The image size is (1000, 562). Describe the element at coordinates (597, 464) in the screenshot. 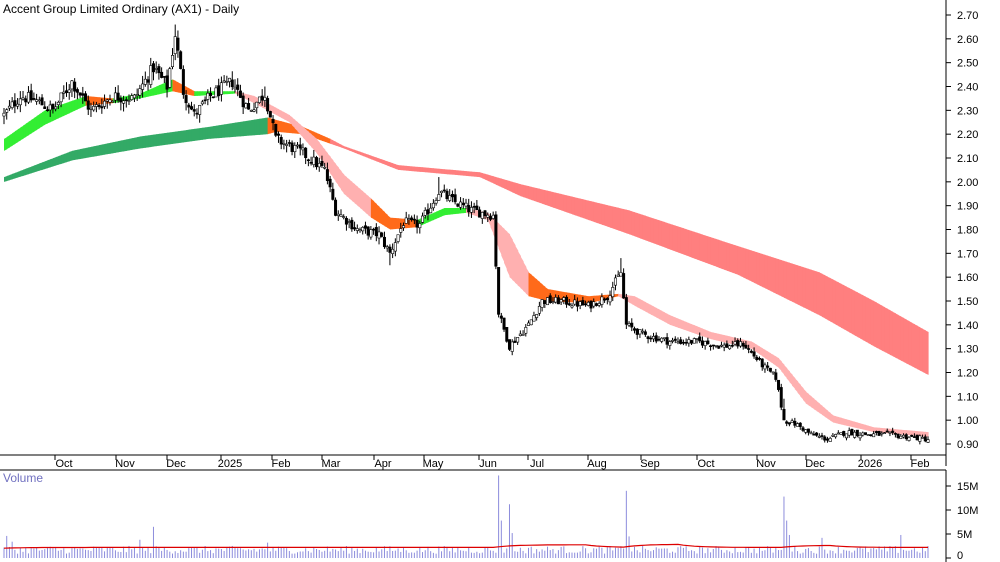

I see `price-x-tick-label: Aug` at that location.